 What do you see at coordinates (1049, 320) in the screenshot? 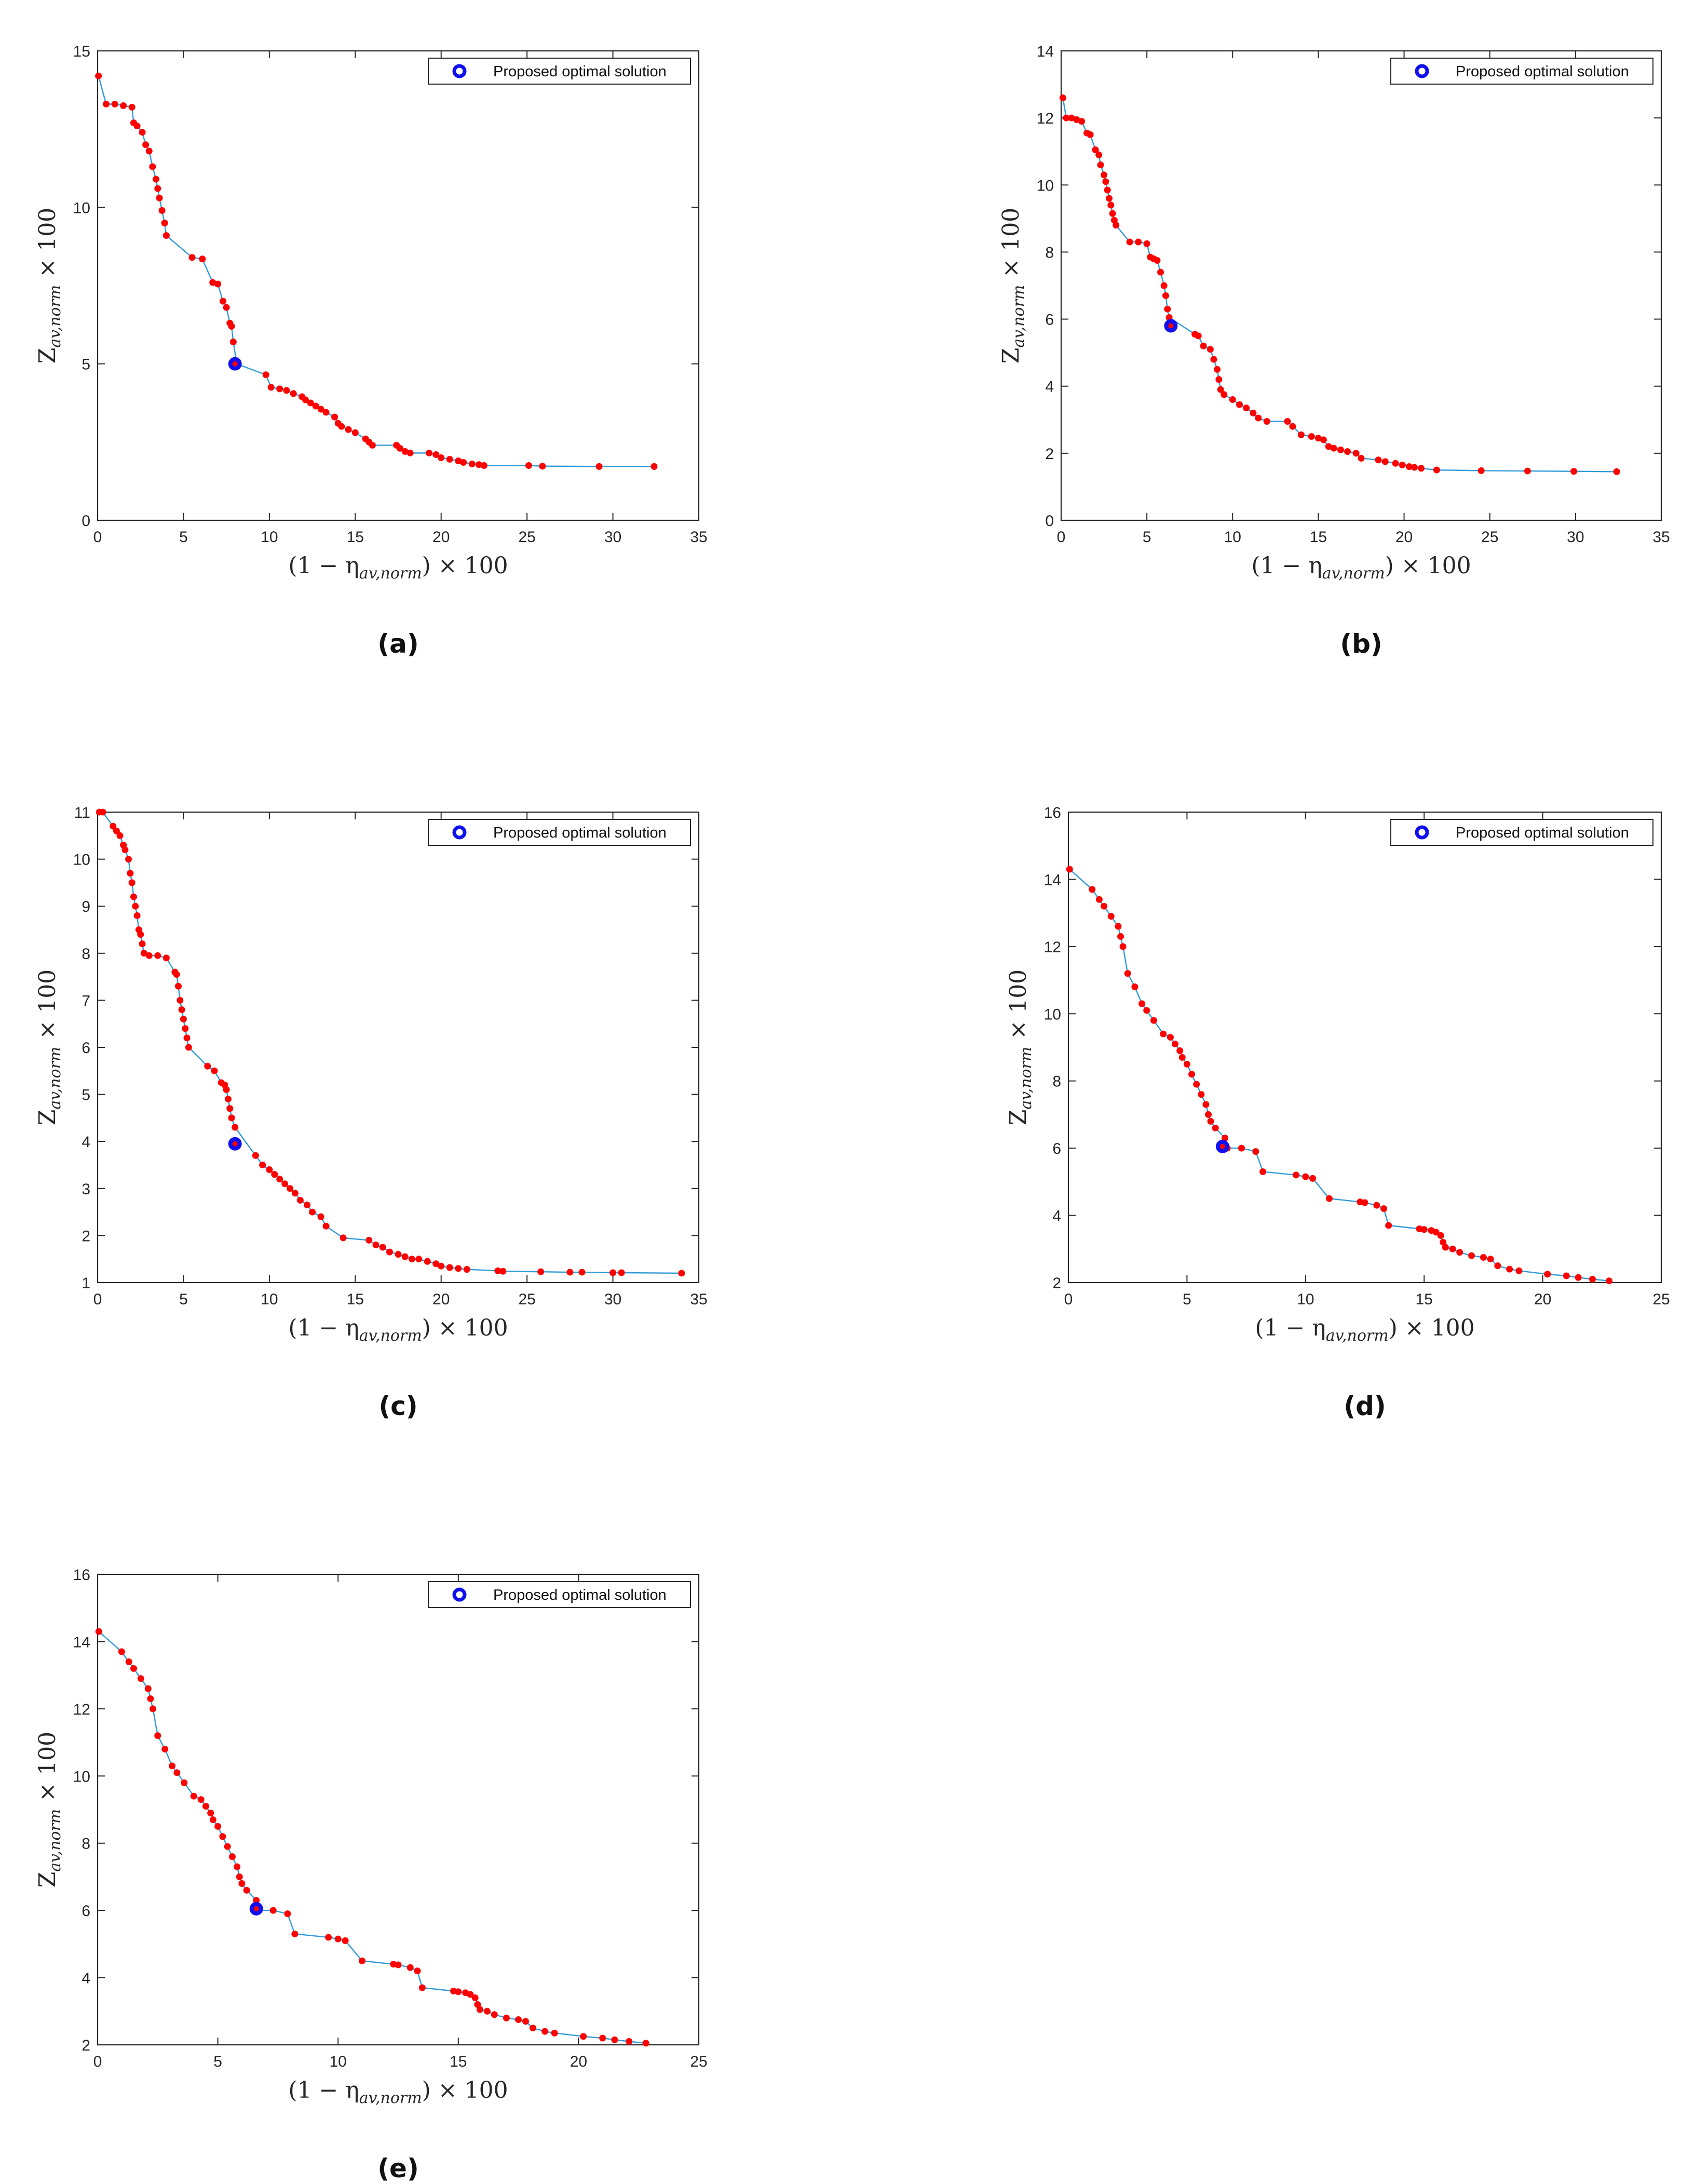
I see `y-tick-label: 6` at bounding box center [1049, 320].